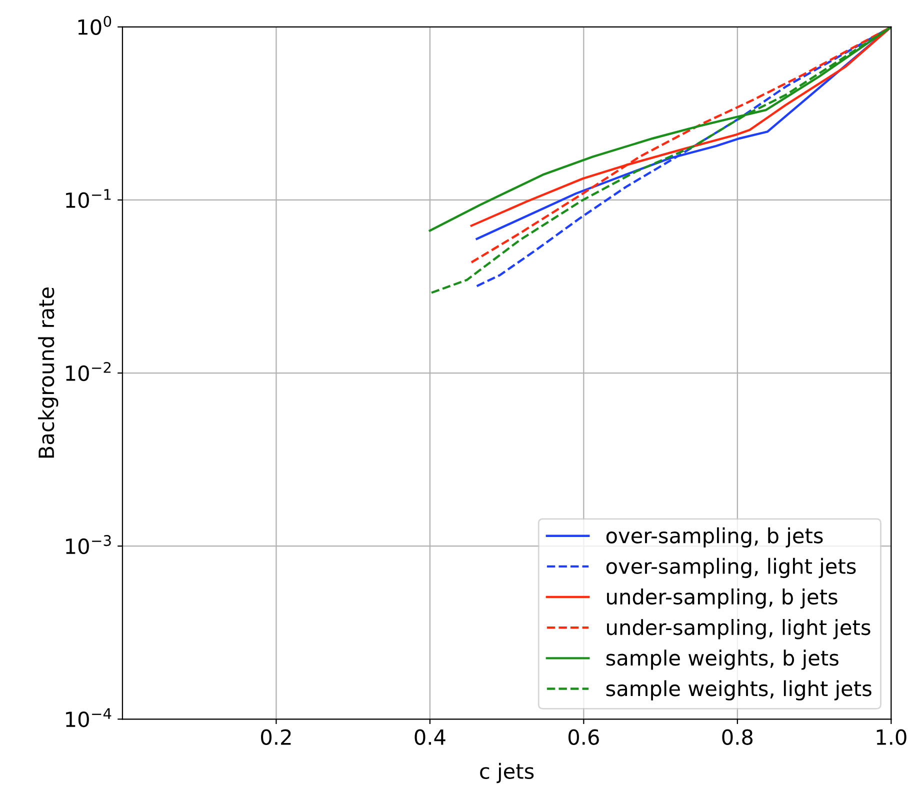 This screenshot has width=914, height=792. I want to click on y-axis-title: Background rate, so click(48, 373).